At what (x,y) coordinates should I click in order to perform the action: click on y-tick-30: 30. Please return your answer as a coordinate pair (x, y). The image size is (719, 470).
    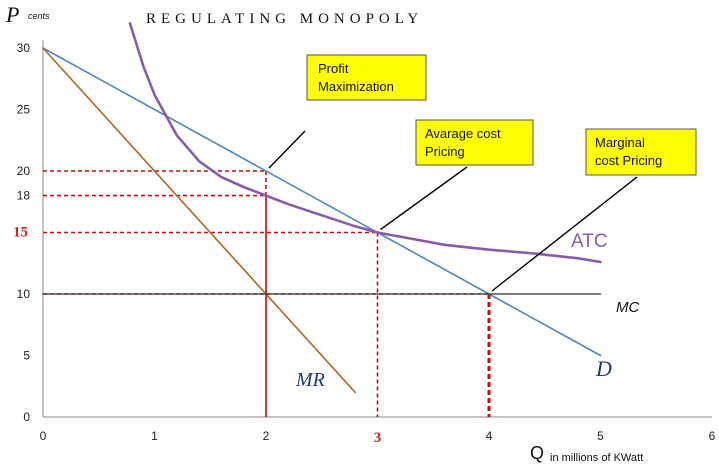
    Looking at the image, I should click on (24, 48).